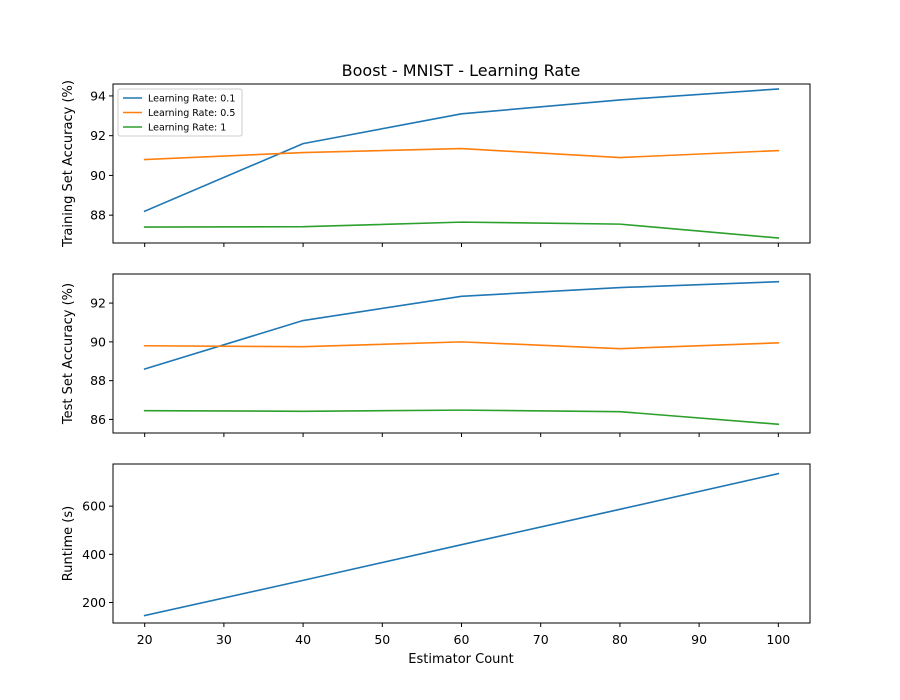 Image resolution: width=900 pixels, height=700 pixels. Describe the element at coordinates (145, 639) in the screenshot. I see `x-tick-label: 20` at that location.